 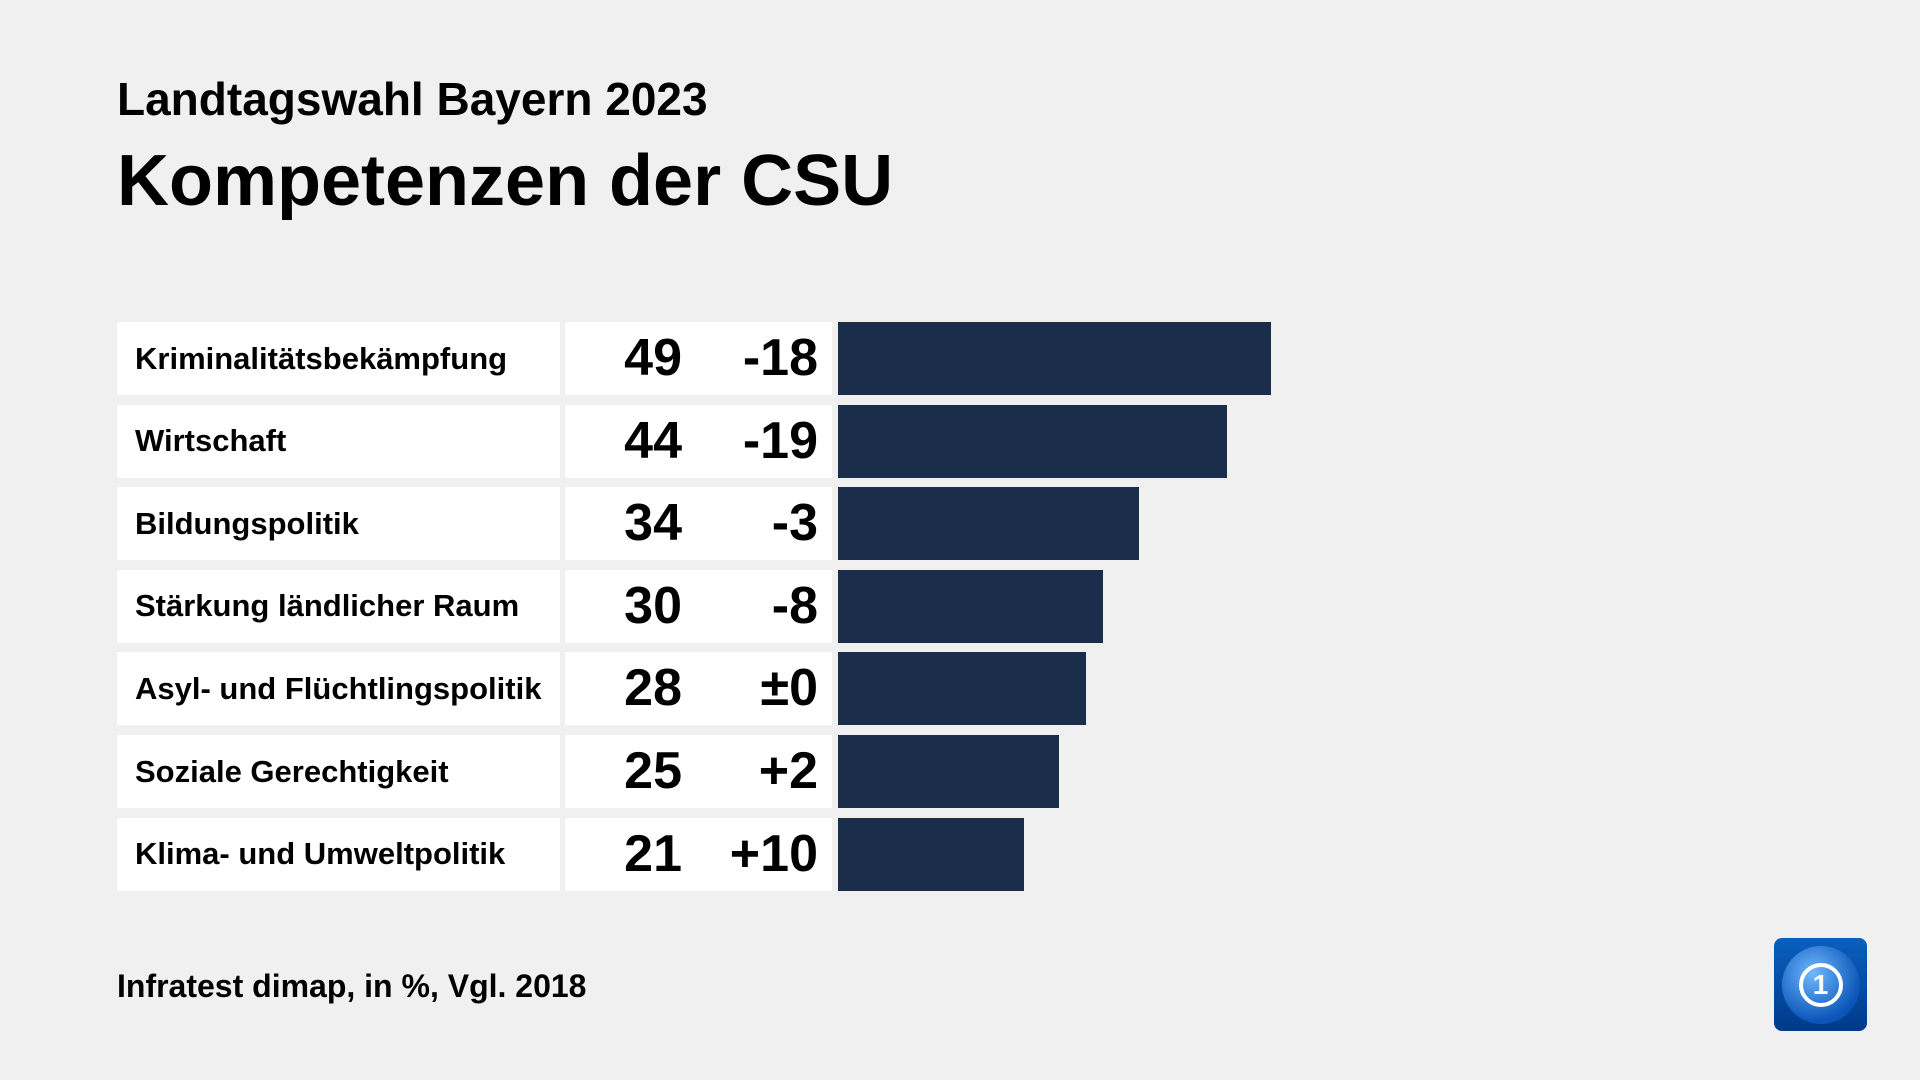 What do you see at coordinates (352, 986) in the screenshot?
I see `source-note: Infratest dimap, in %, Vgl. 2018` at bounding box center [352, 986].